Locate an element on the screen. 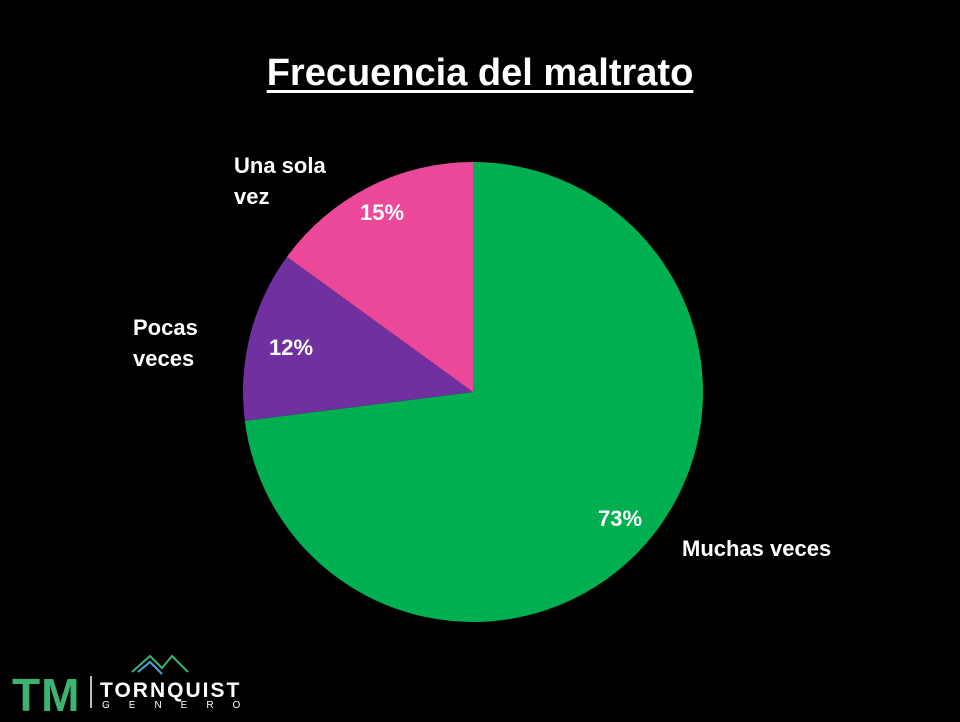 The height and width of the screenshot is (722, 960). value-label: 73% is located at coordinates (620, 518).